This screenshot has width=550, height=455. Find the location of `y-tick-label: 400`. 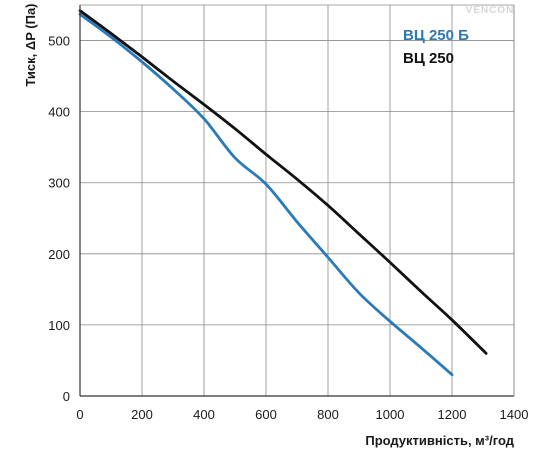

y-tick-label: 400 is located at coordinates (59, 112).